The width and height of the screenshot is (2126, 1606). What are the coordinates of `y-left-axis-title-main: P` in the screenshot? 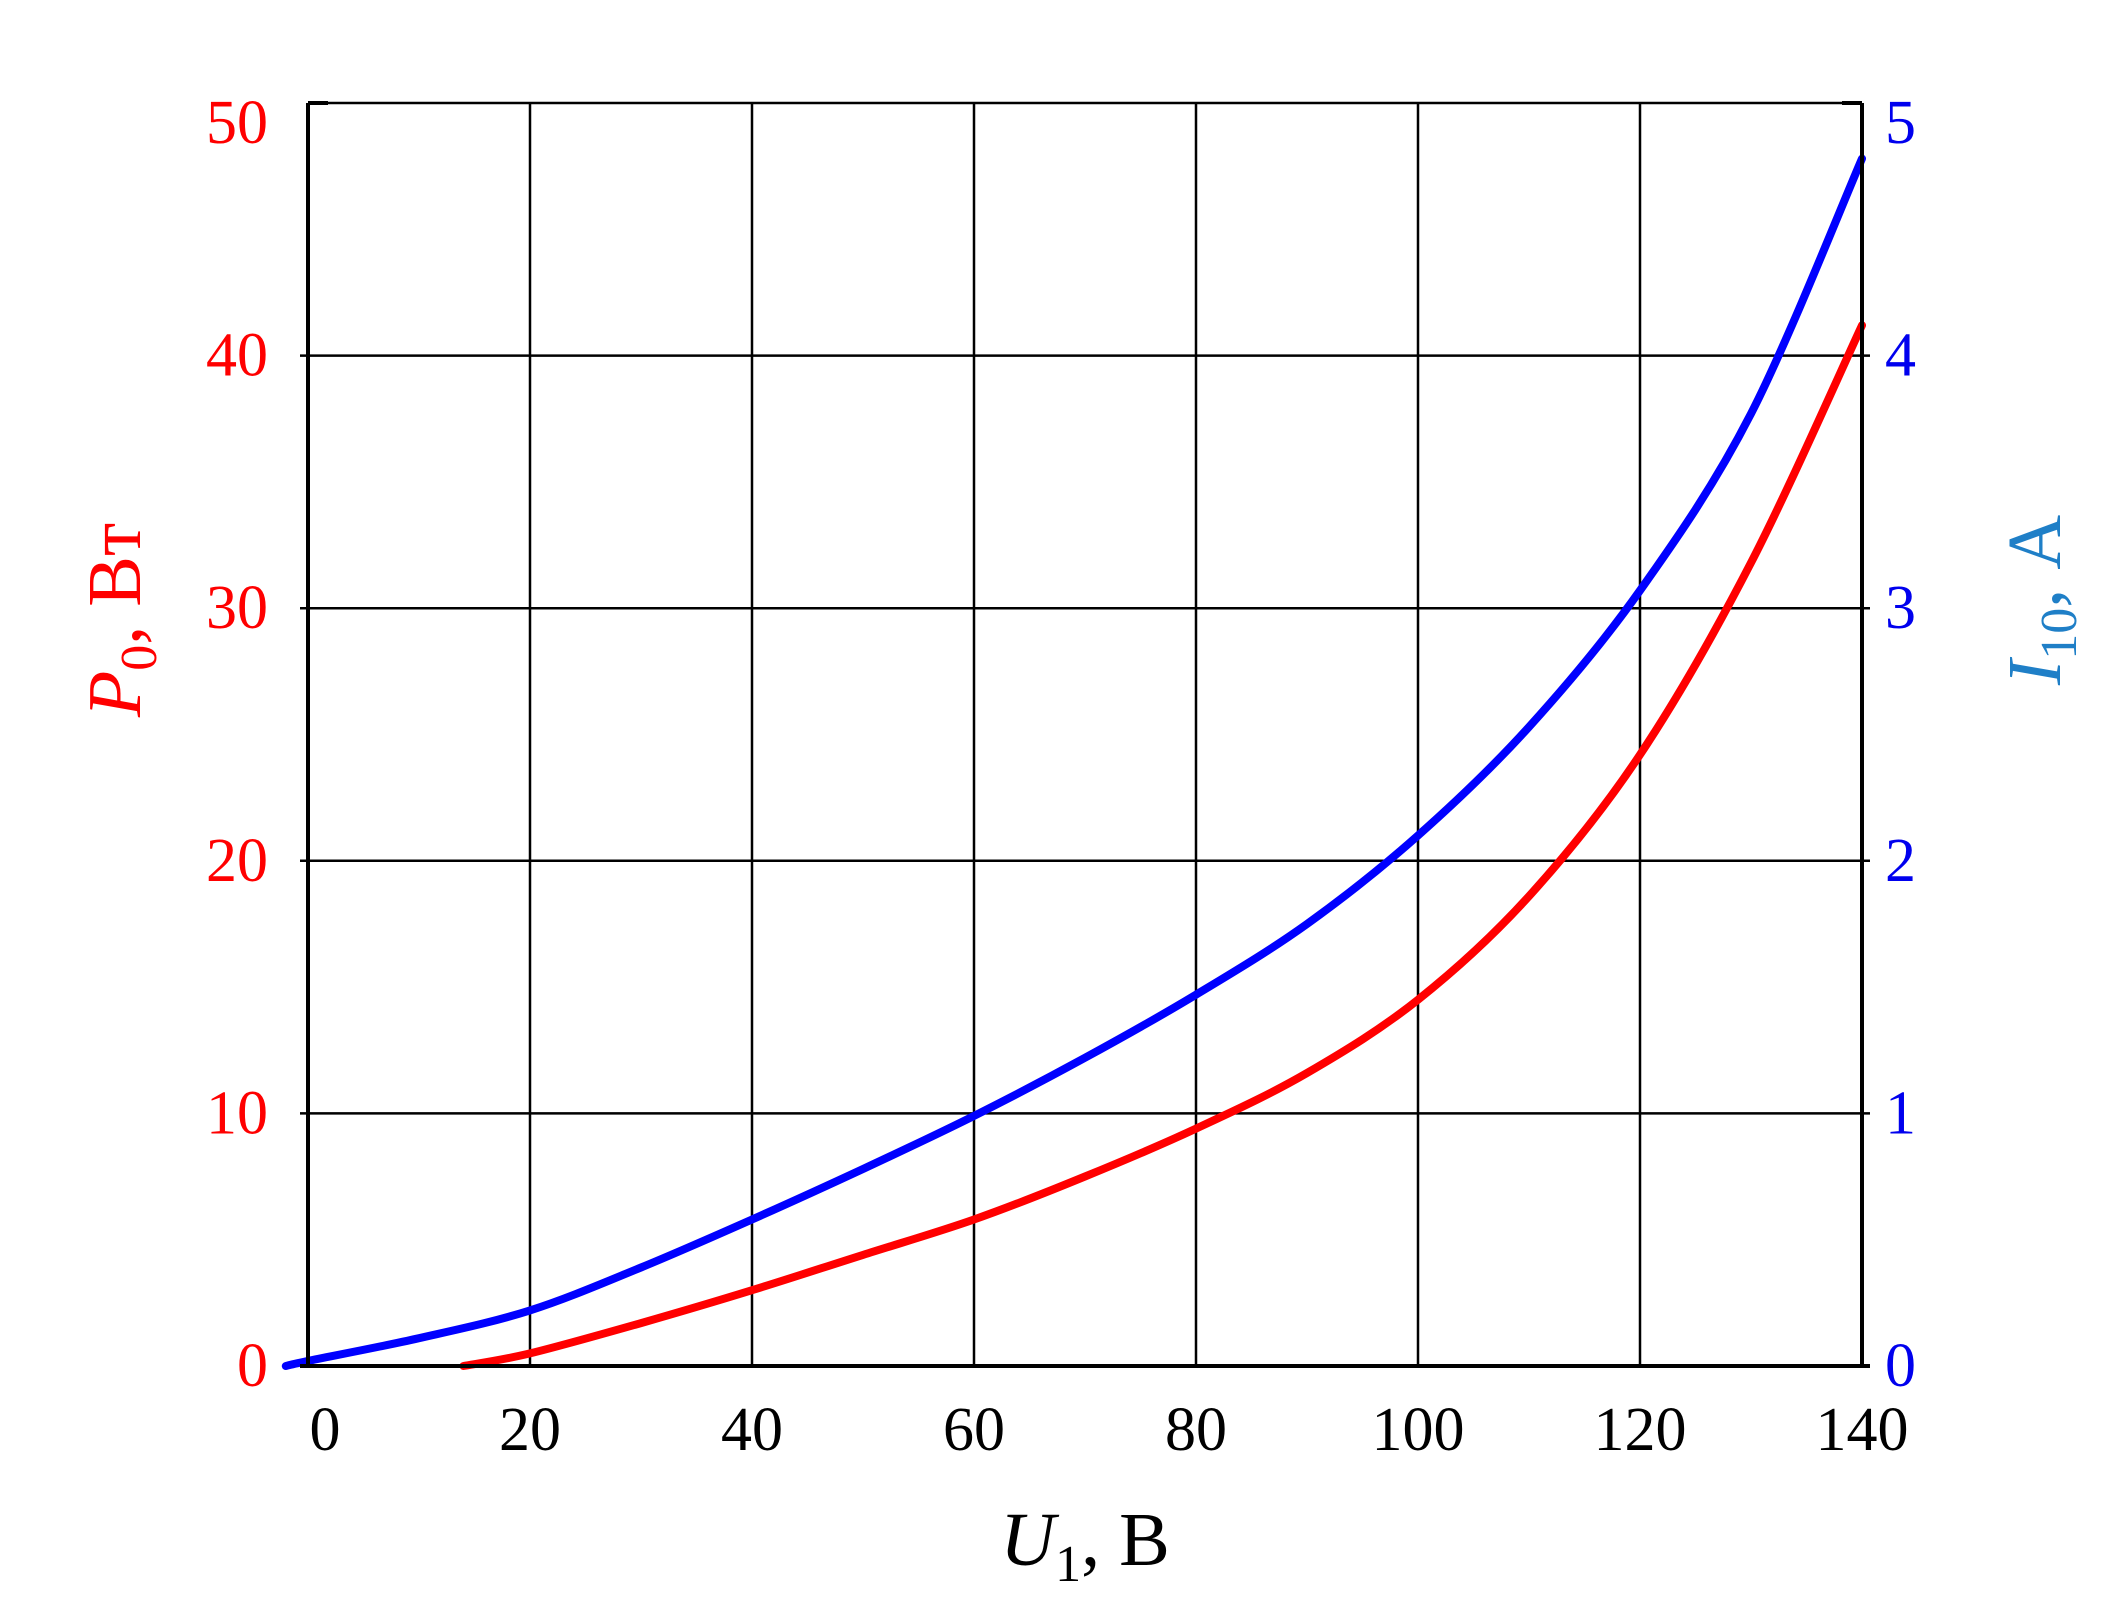 It's located at (115, 694).